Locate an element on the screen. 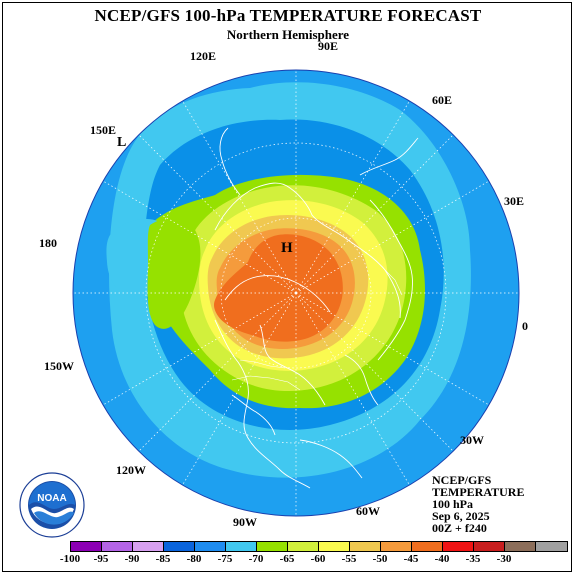 The height and width of the screenshot is (576, 576). color-legend is located at coordinates (319, 546).